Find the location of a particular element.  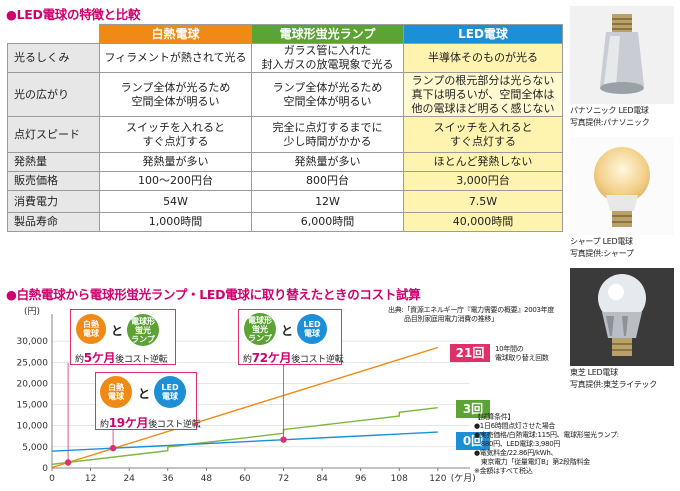

cell-line: 半導体そのものが光る is located at coordinates (483, 57).